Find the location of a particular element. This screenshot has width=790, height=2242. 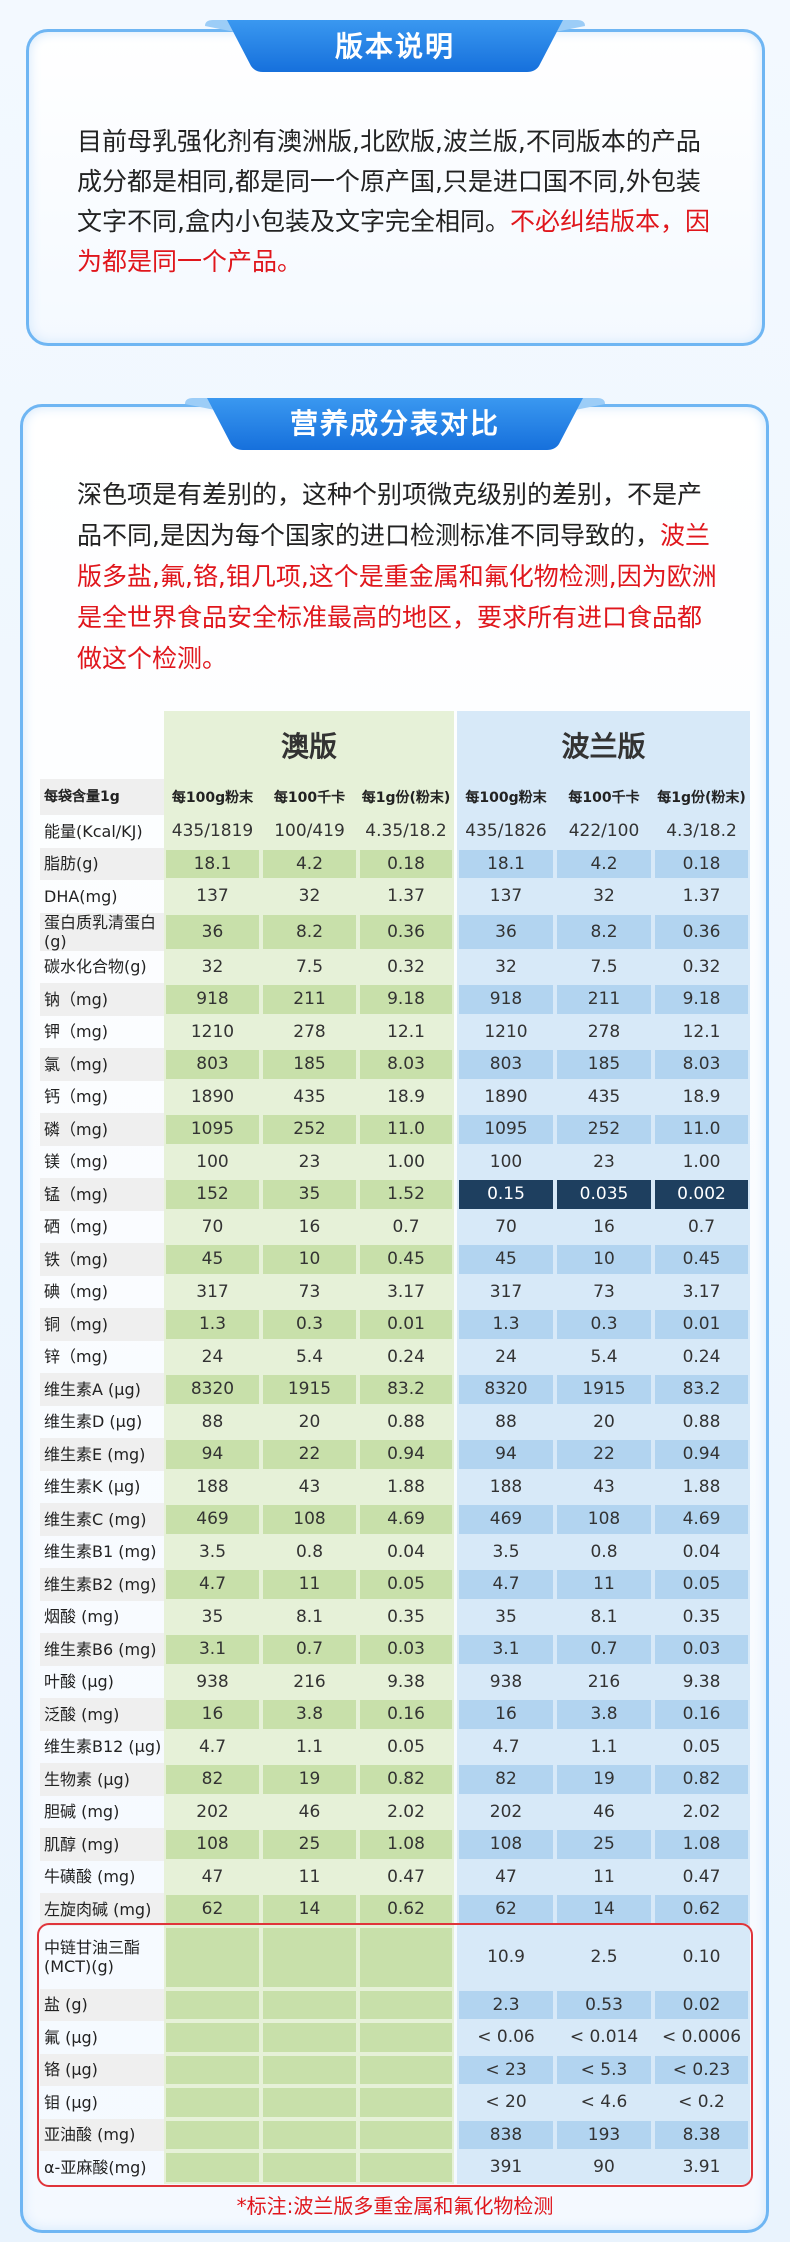

cell: 0.45 is located at coordinates (406, 1259).